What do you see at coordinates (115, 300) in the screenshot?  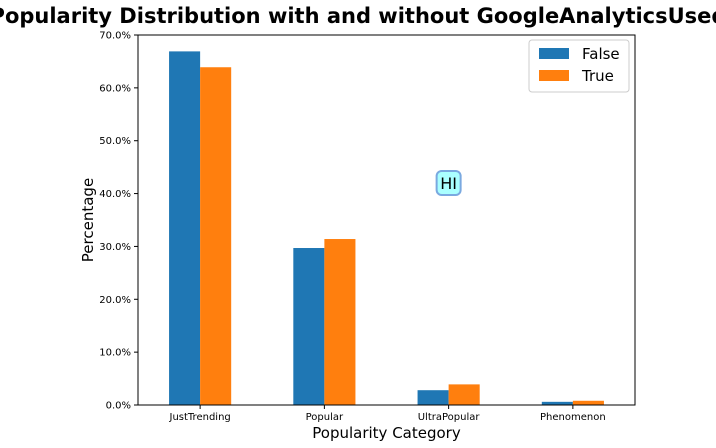 I see `y-tick-label: 20.0%` at bounding box center [115, 300].